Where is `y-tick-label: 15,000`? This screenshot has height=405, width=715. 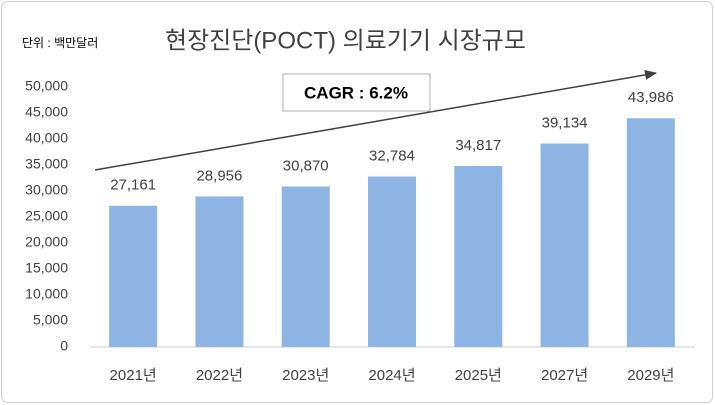 y-tick-label: 15,000 is located at coordinates (46, 268).